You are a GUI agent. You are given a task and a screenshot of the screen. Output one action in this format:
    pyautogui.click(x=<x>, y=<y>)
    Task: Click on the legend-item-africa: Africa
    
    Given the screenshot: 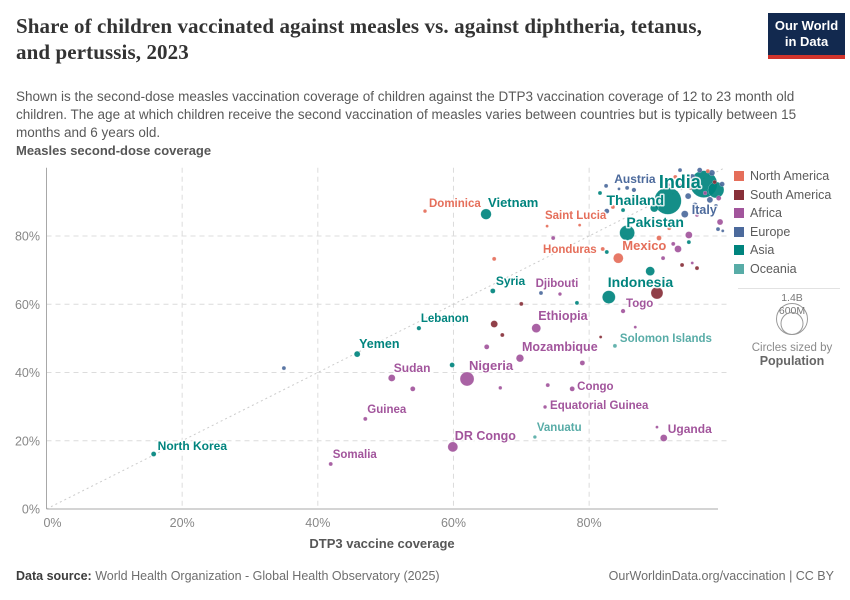 What is the action you would take?
    pyautogui.click(x=792, y=213)
    